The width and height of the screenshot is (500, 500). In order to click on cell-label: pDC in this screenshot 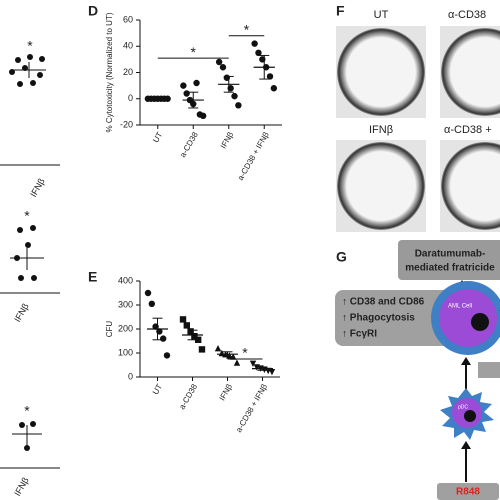, I will do `click(463, 407)`.